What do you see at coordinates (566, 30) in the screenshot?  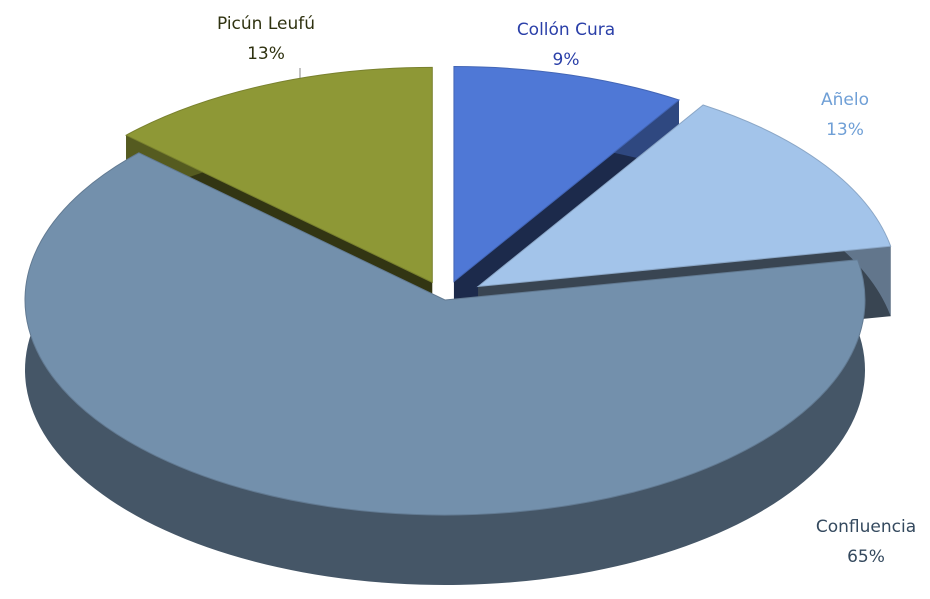 I see `slice-label: Collón Cura` at bounding box center [566, 30].